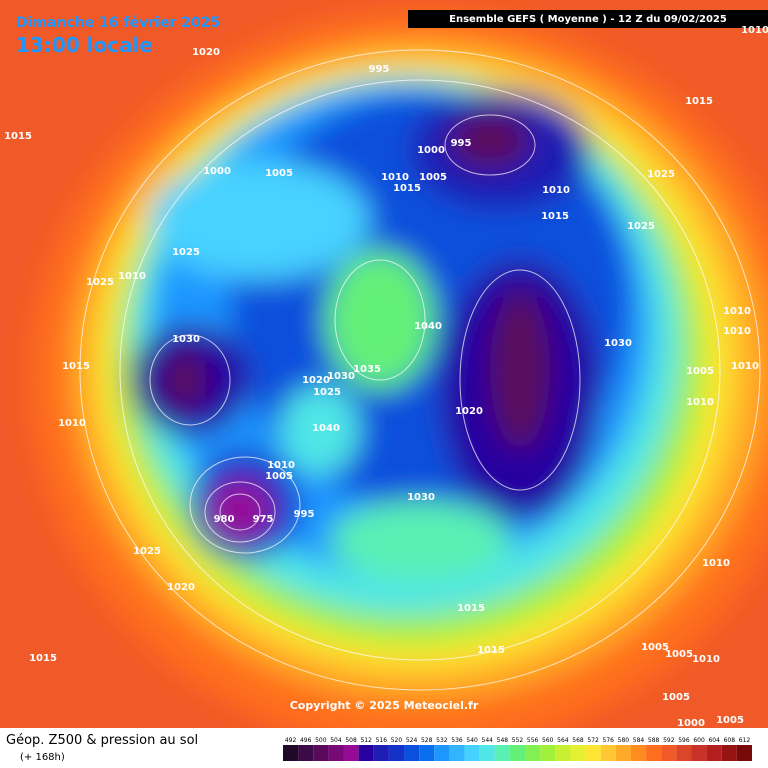 The image size is (768, 768). Describe the element at coordinates (533, 740) in the screenshot. I see `colorbar-label: 556` at that location.